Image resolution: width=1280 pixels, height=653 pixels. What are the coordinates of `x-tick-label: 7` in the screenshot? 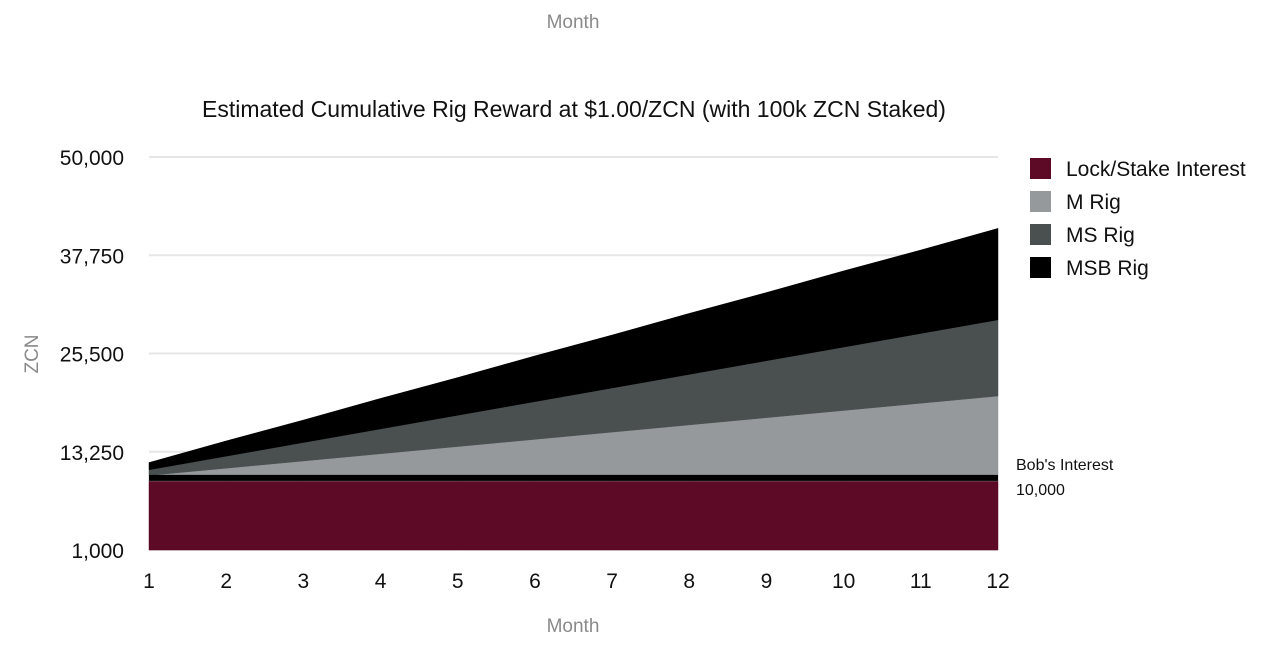 It's located at (612, 581).